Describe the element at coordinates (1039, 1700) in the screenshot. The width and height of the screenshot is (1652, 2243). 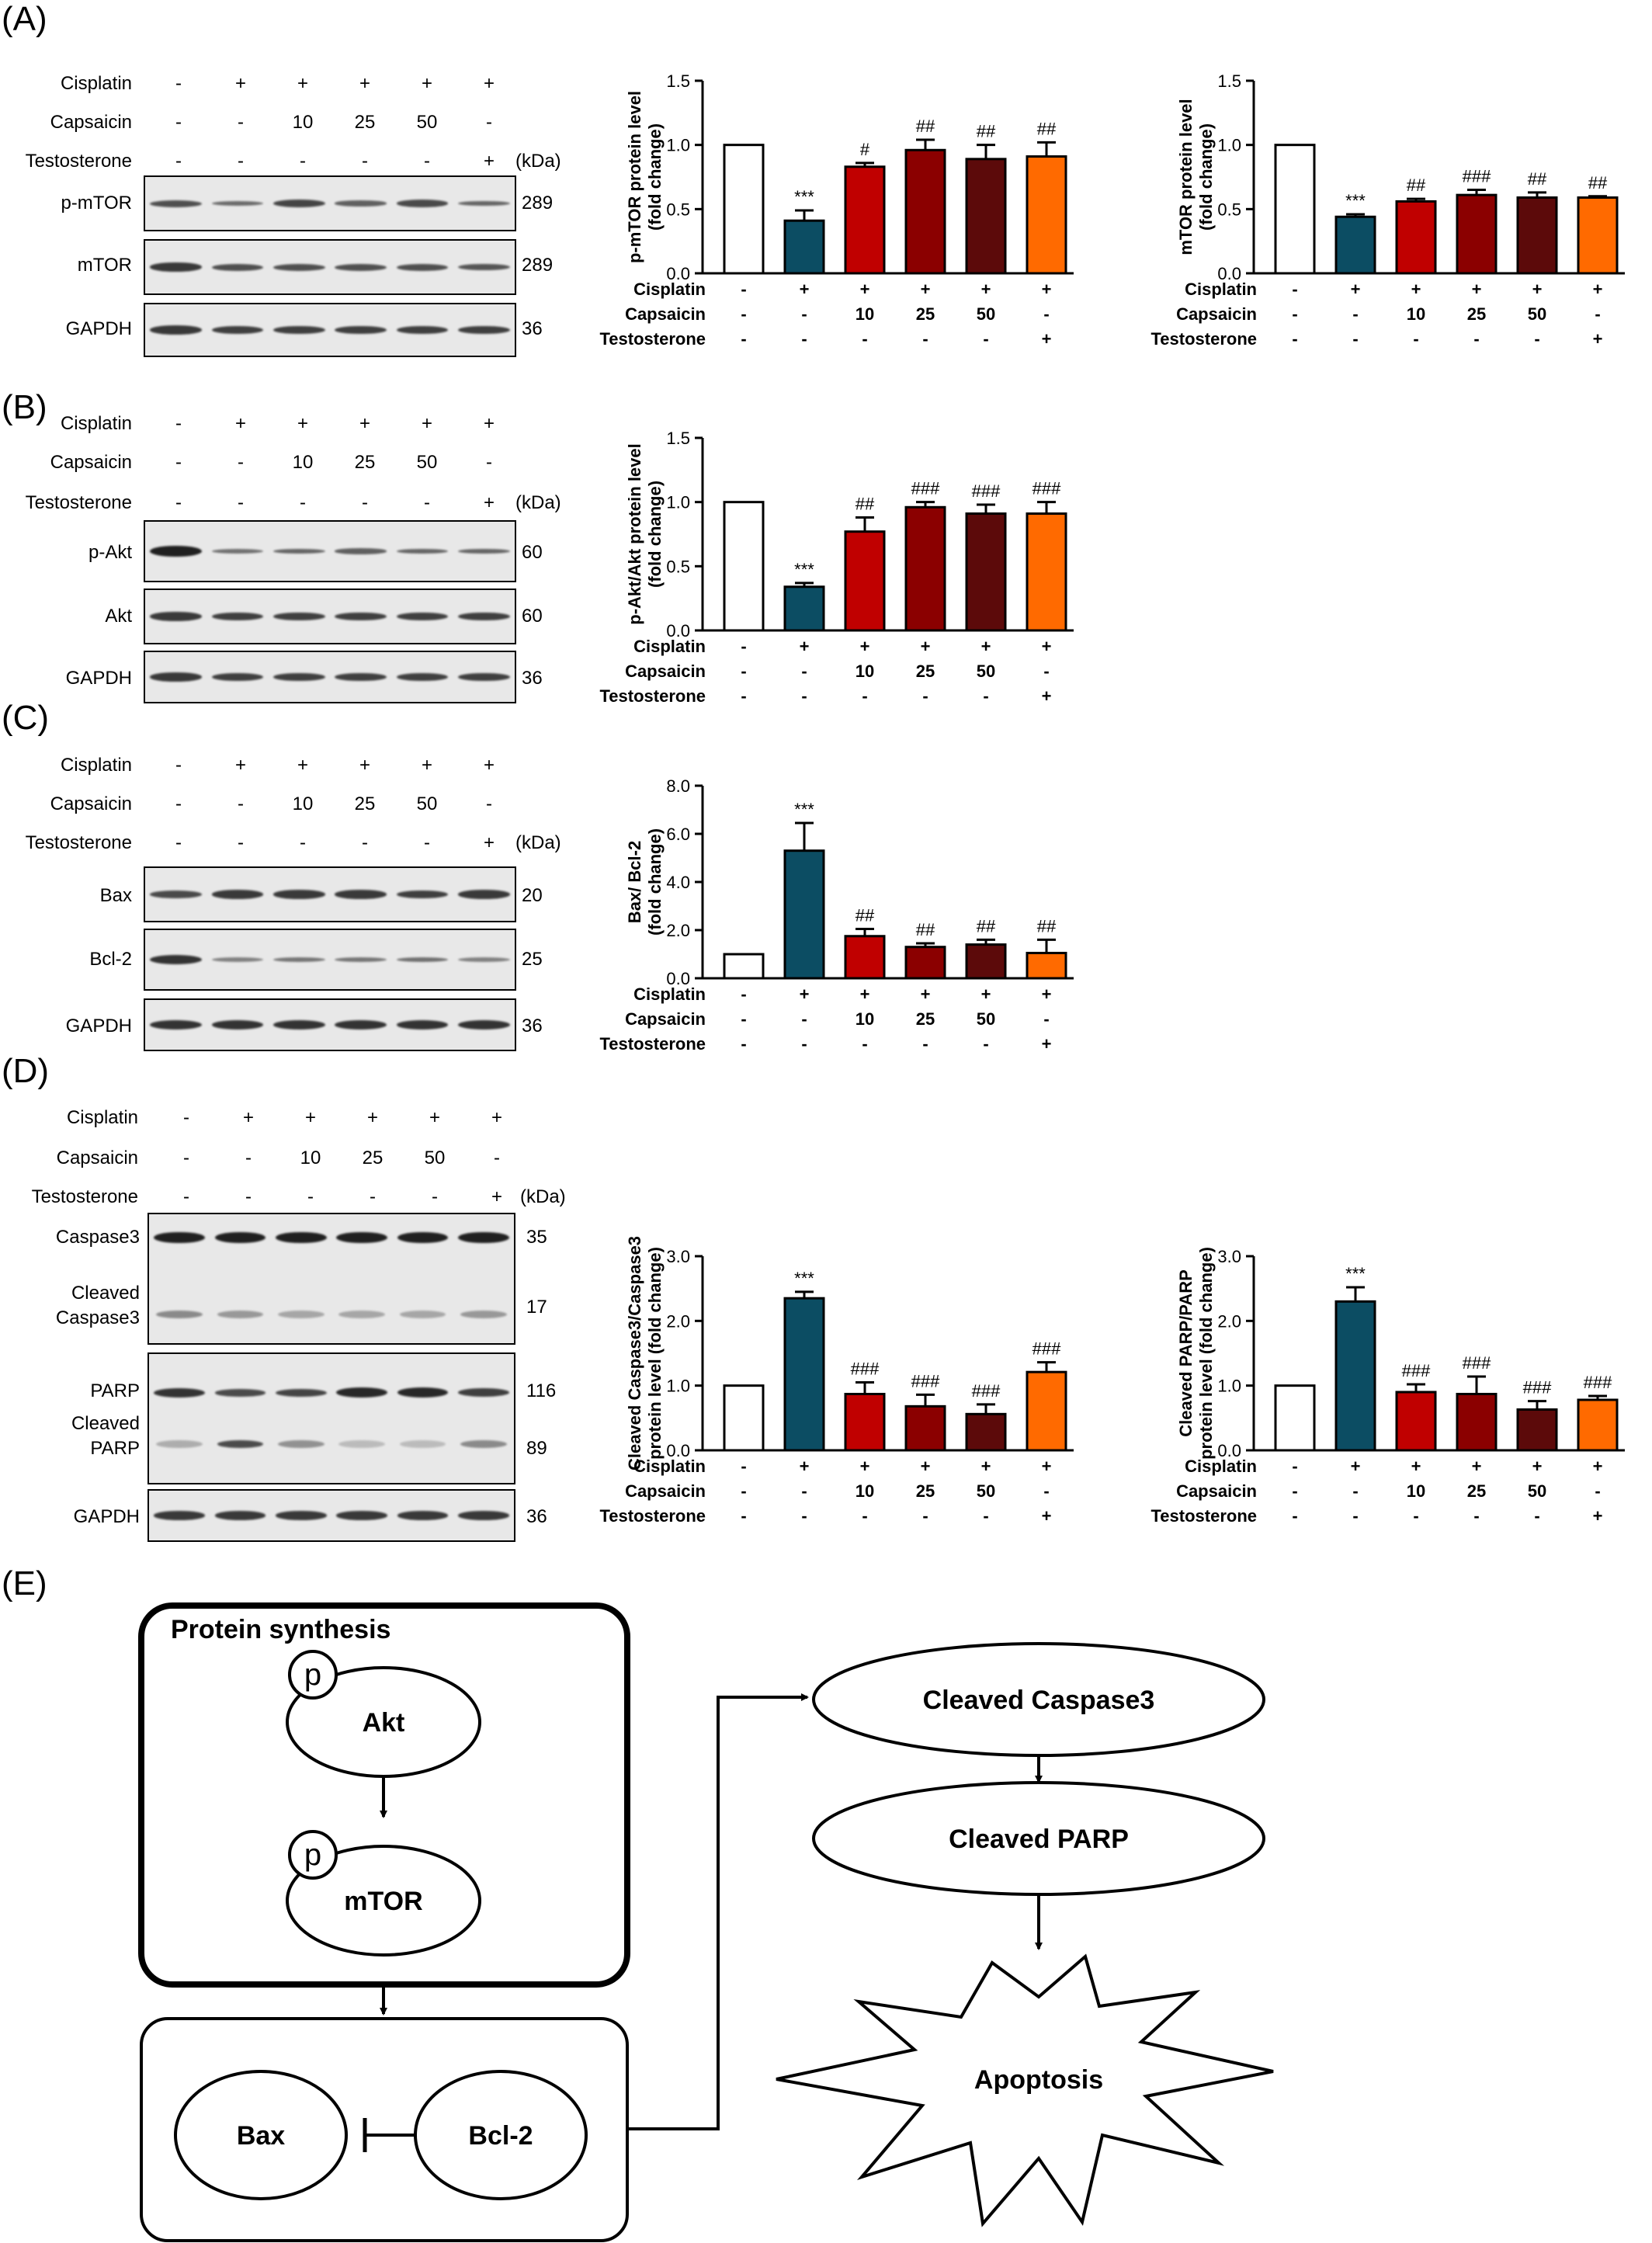
I see `cleaved-caspase3-label: Cleaved Caspase3` at that location.